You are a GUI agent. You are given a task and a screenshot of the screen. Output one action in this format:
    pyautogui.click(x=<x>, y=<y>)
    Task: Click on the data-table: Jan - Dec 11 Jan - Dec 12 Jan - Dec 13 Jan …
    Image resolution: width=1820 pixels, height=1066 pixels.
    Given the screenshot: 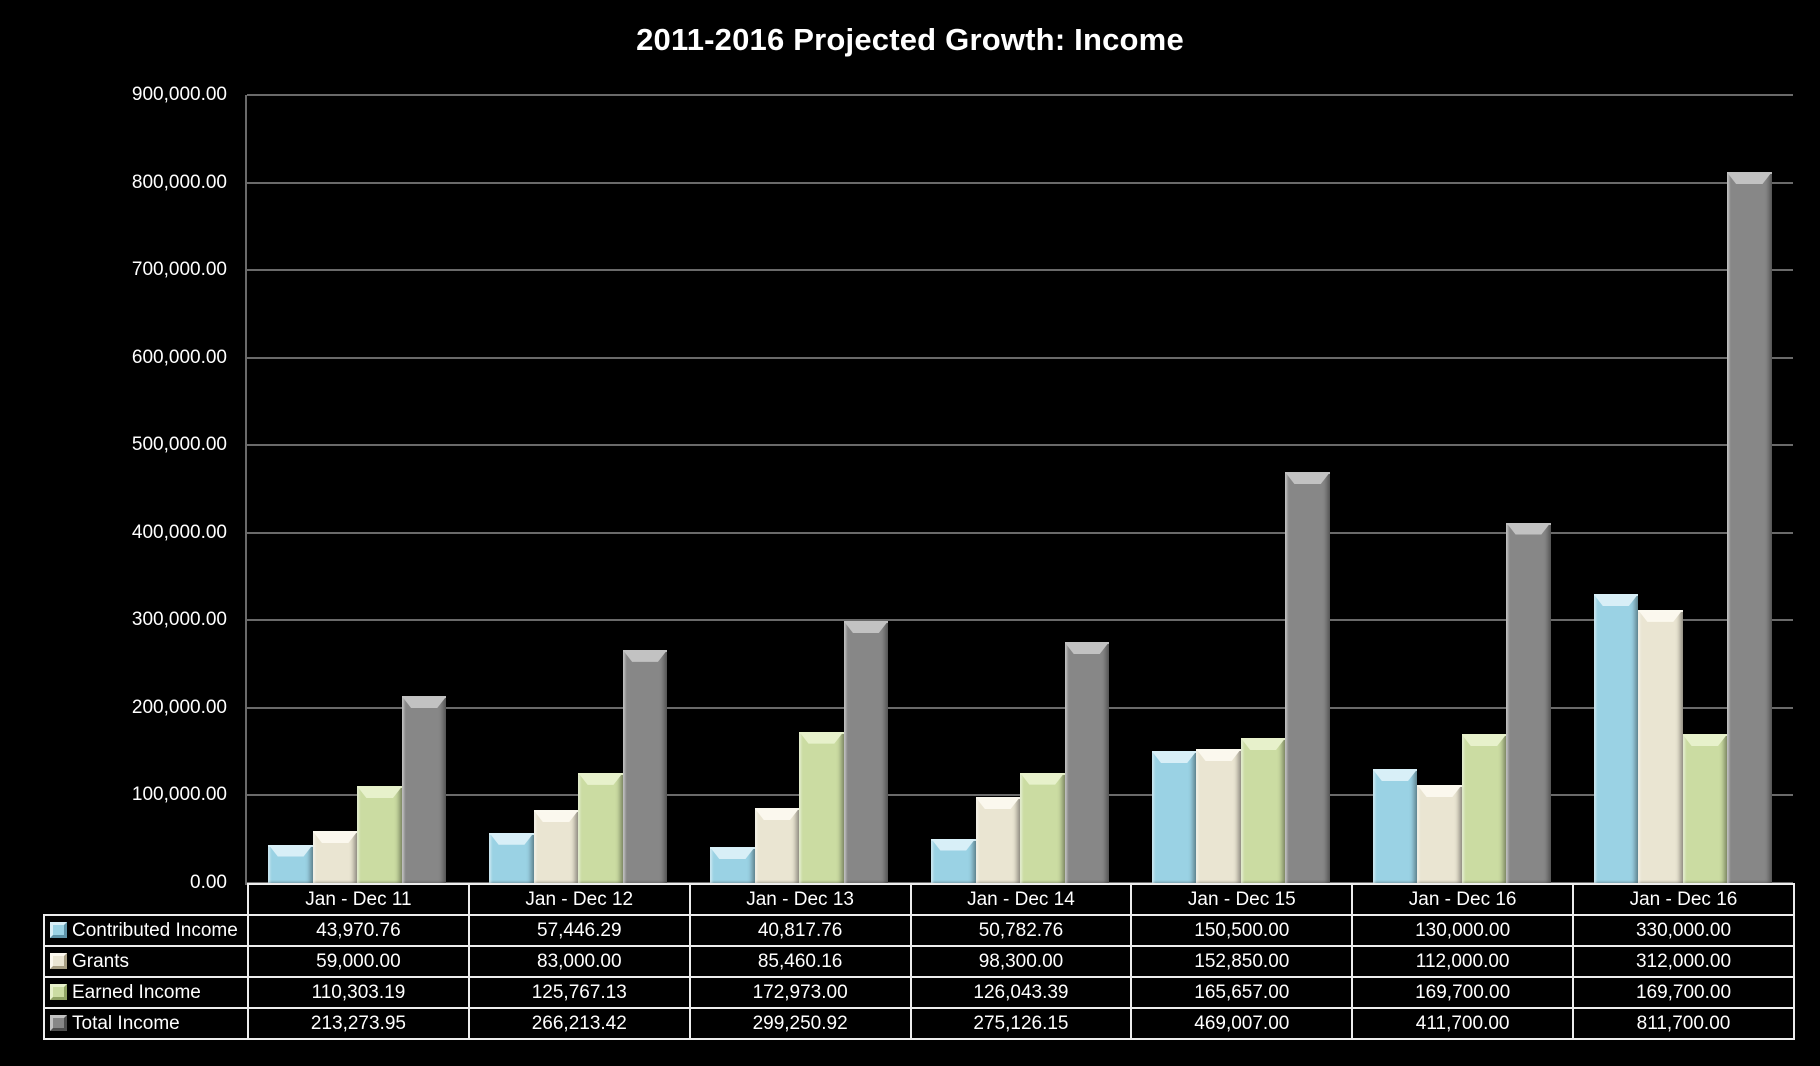 What is the action you would take?
    pyautogui.click(x=919, y=961)
    